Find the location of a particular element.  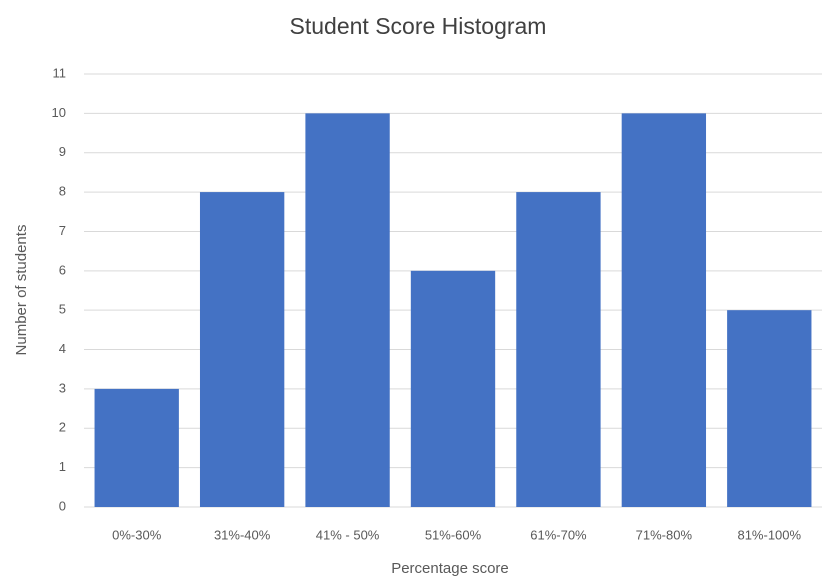

x-tick-label: 51%-60% is located at coordinates (453, 534).